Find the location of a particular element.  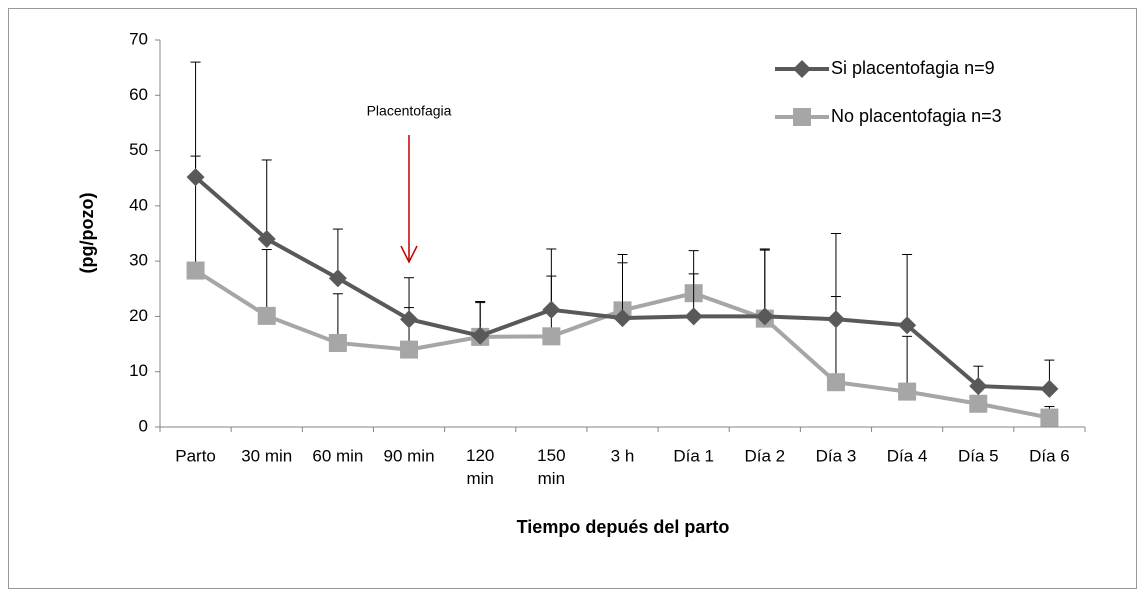

legend-label: Si placentofagia n=9 is located at coordinates (913, 68).